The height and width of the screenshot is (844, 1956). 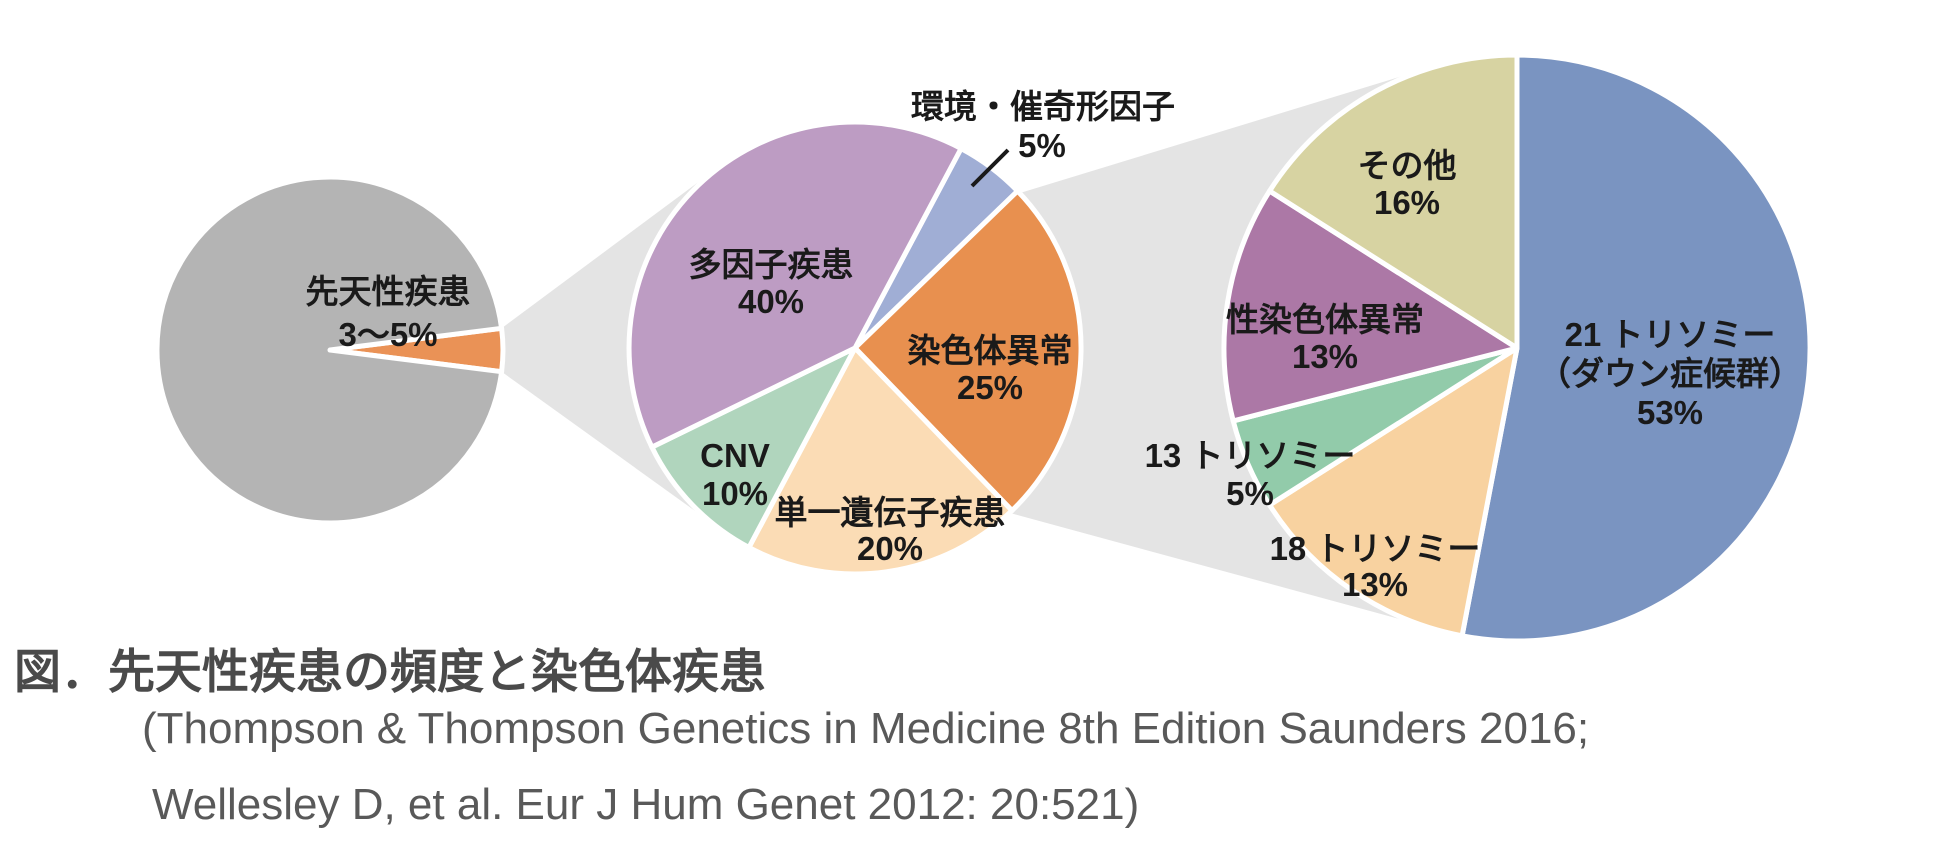 I want to click on pie-all-births, so click(x=330, y=350).